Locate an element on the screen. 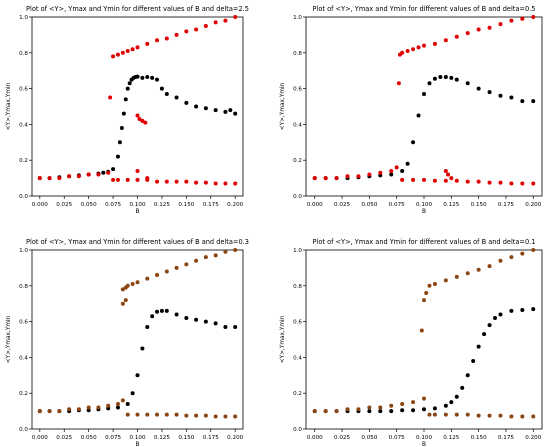 This screenshot has height=447, width=550. y-tick-label: 0.4 is located at coordinates (297, 125).